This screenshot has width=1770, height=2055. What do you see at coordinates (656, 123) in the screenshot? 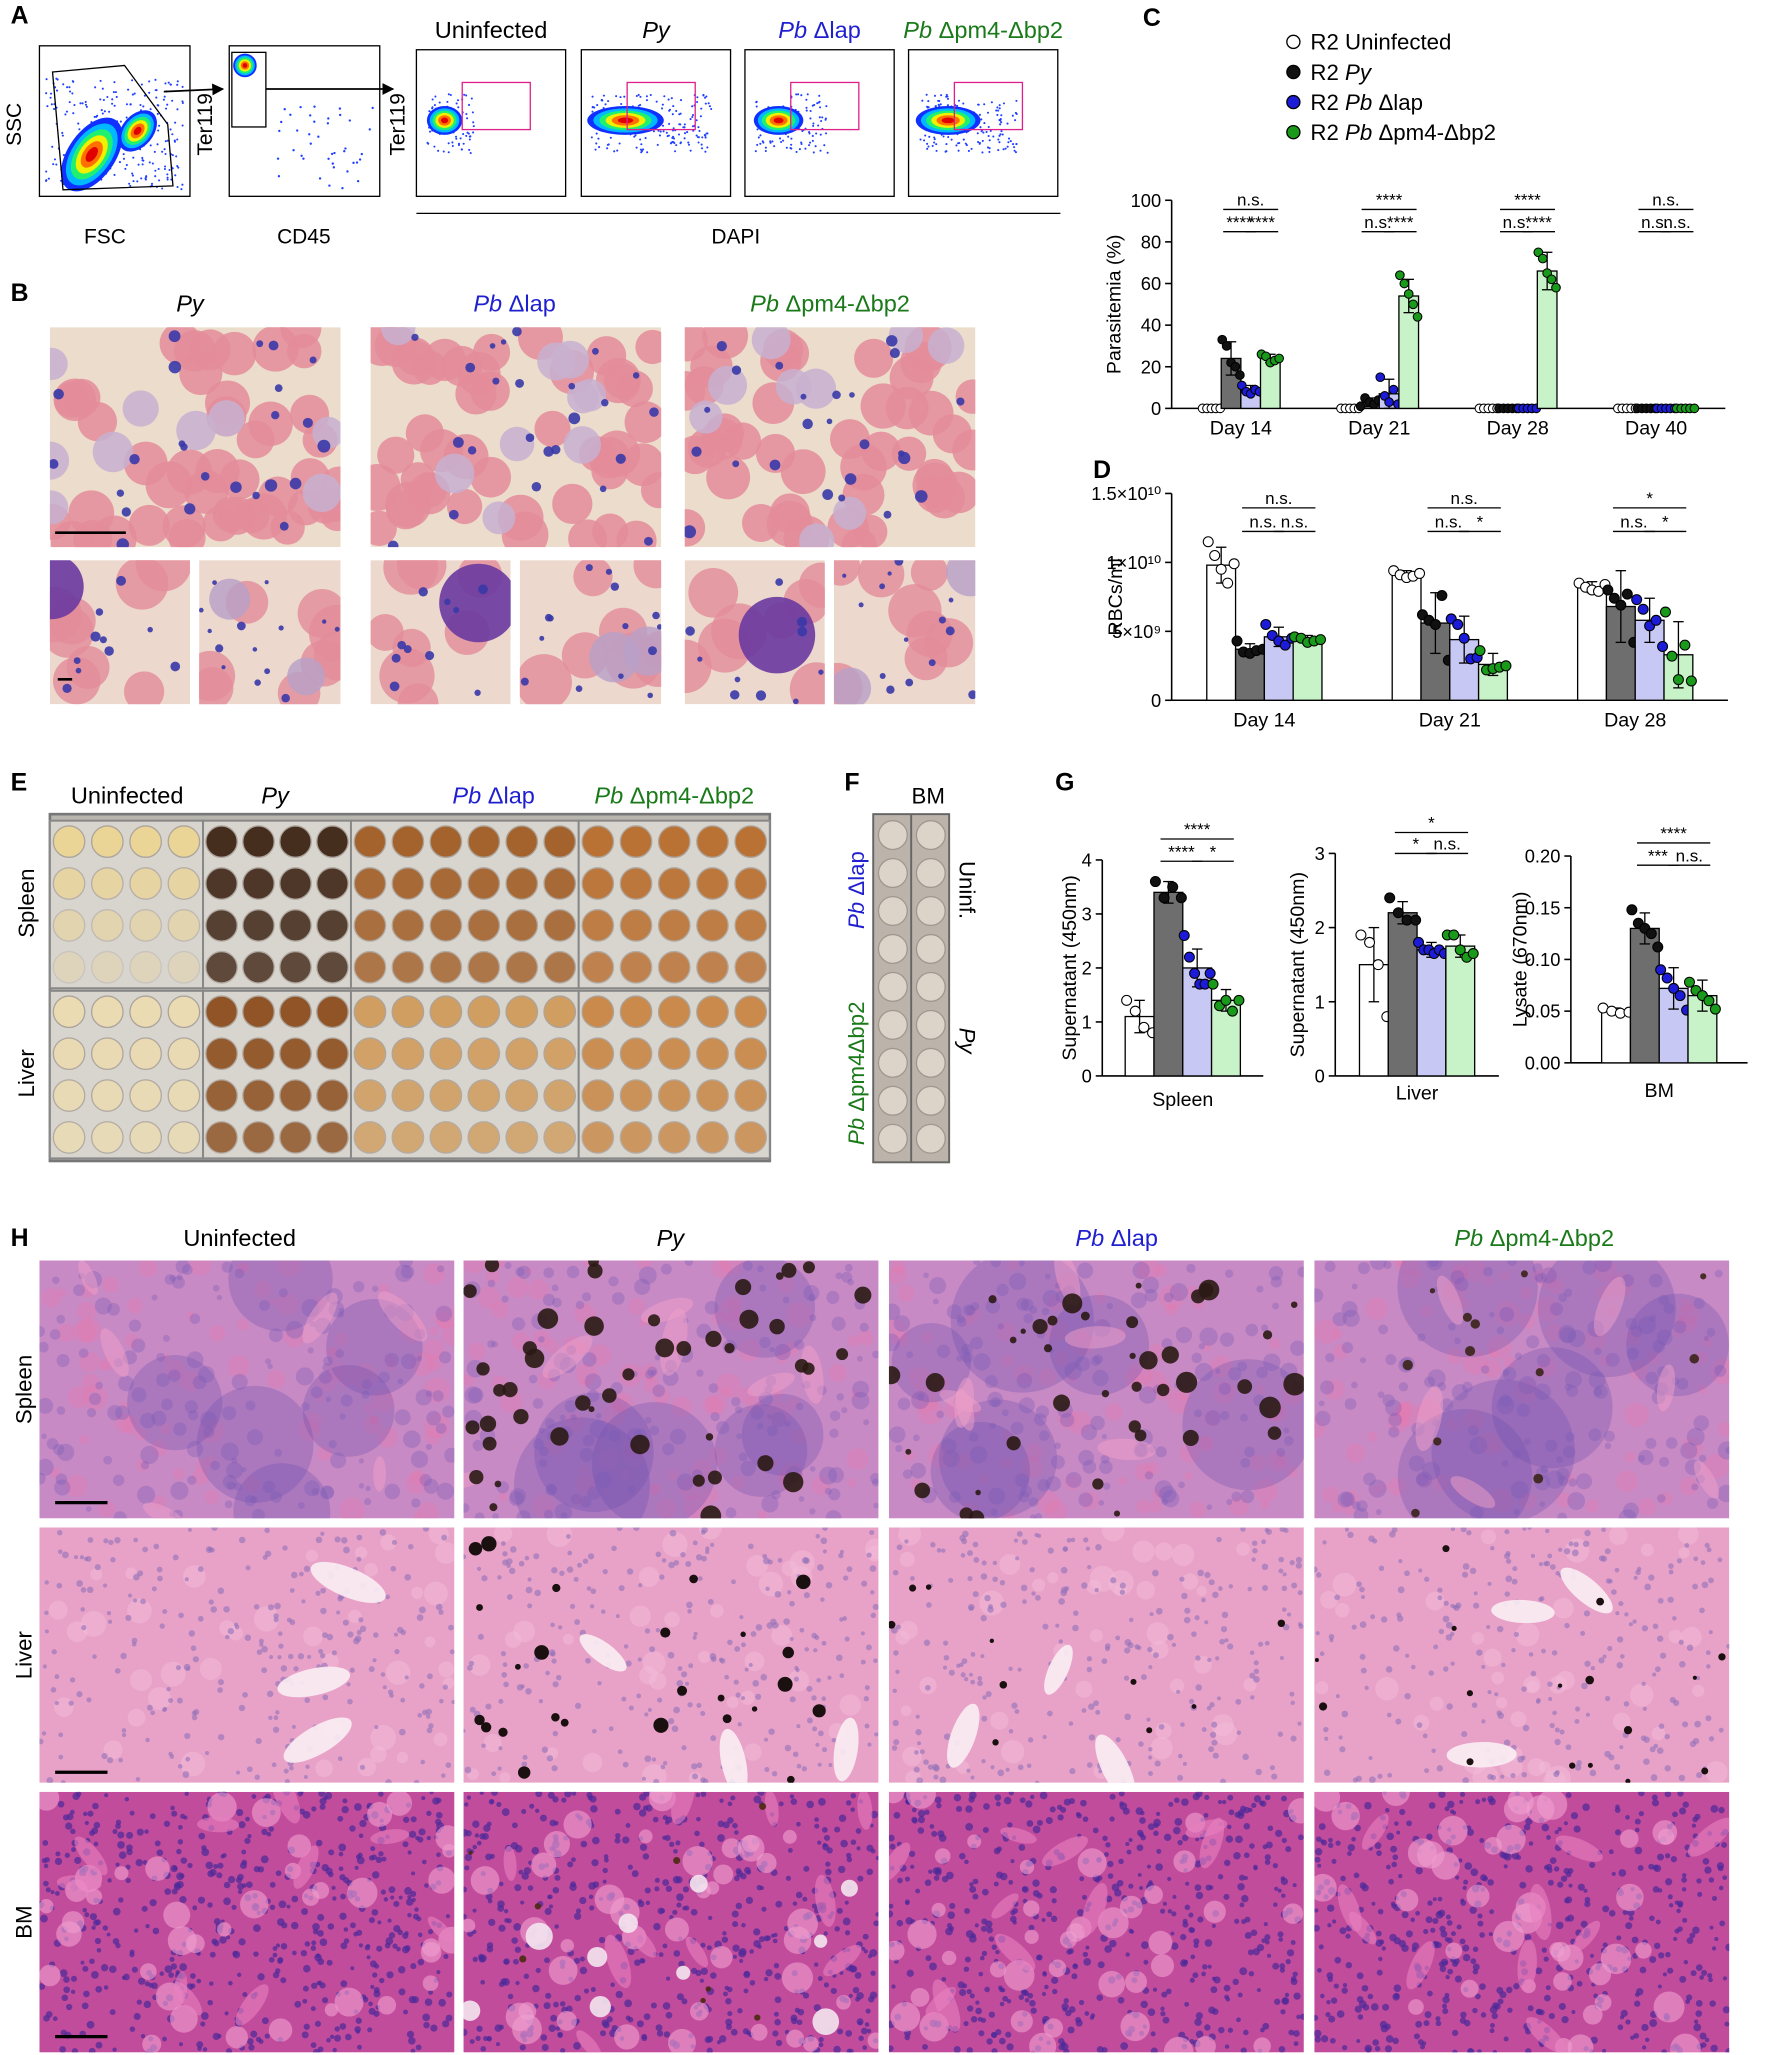
I see `flow-plot` at bounding box center [656, 123].